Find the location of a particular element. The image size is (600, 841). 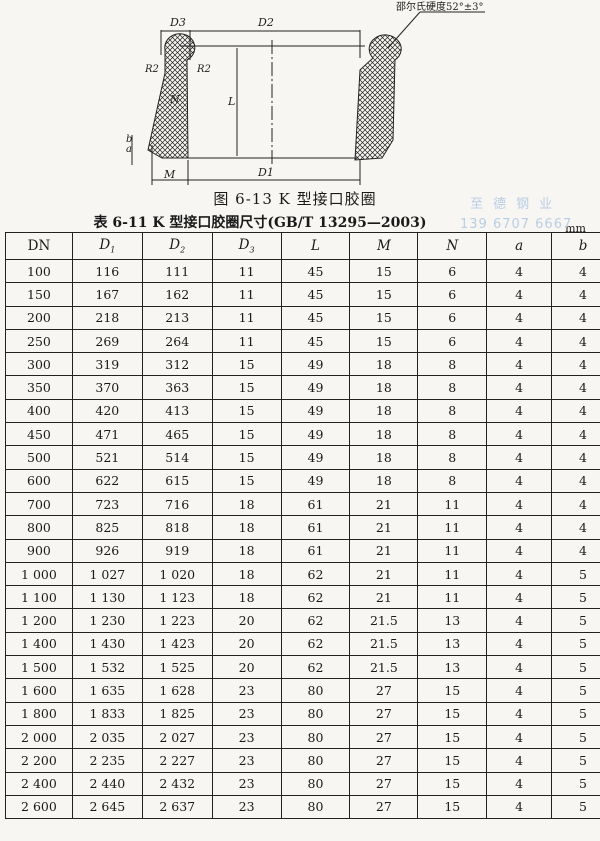

table-cell: 370 is located at coordinates (107, 387).